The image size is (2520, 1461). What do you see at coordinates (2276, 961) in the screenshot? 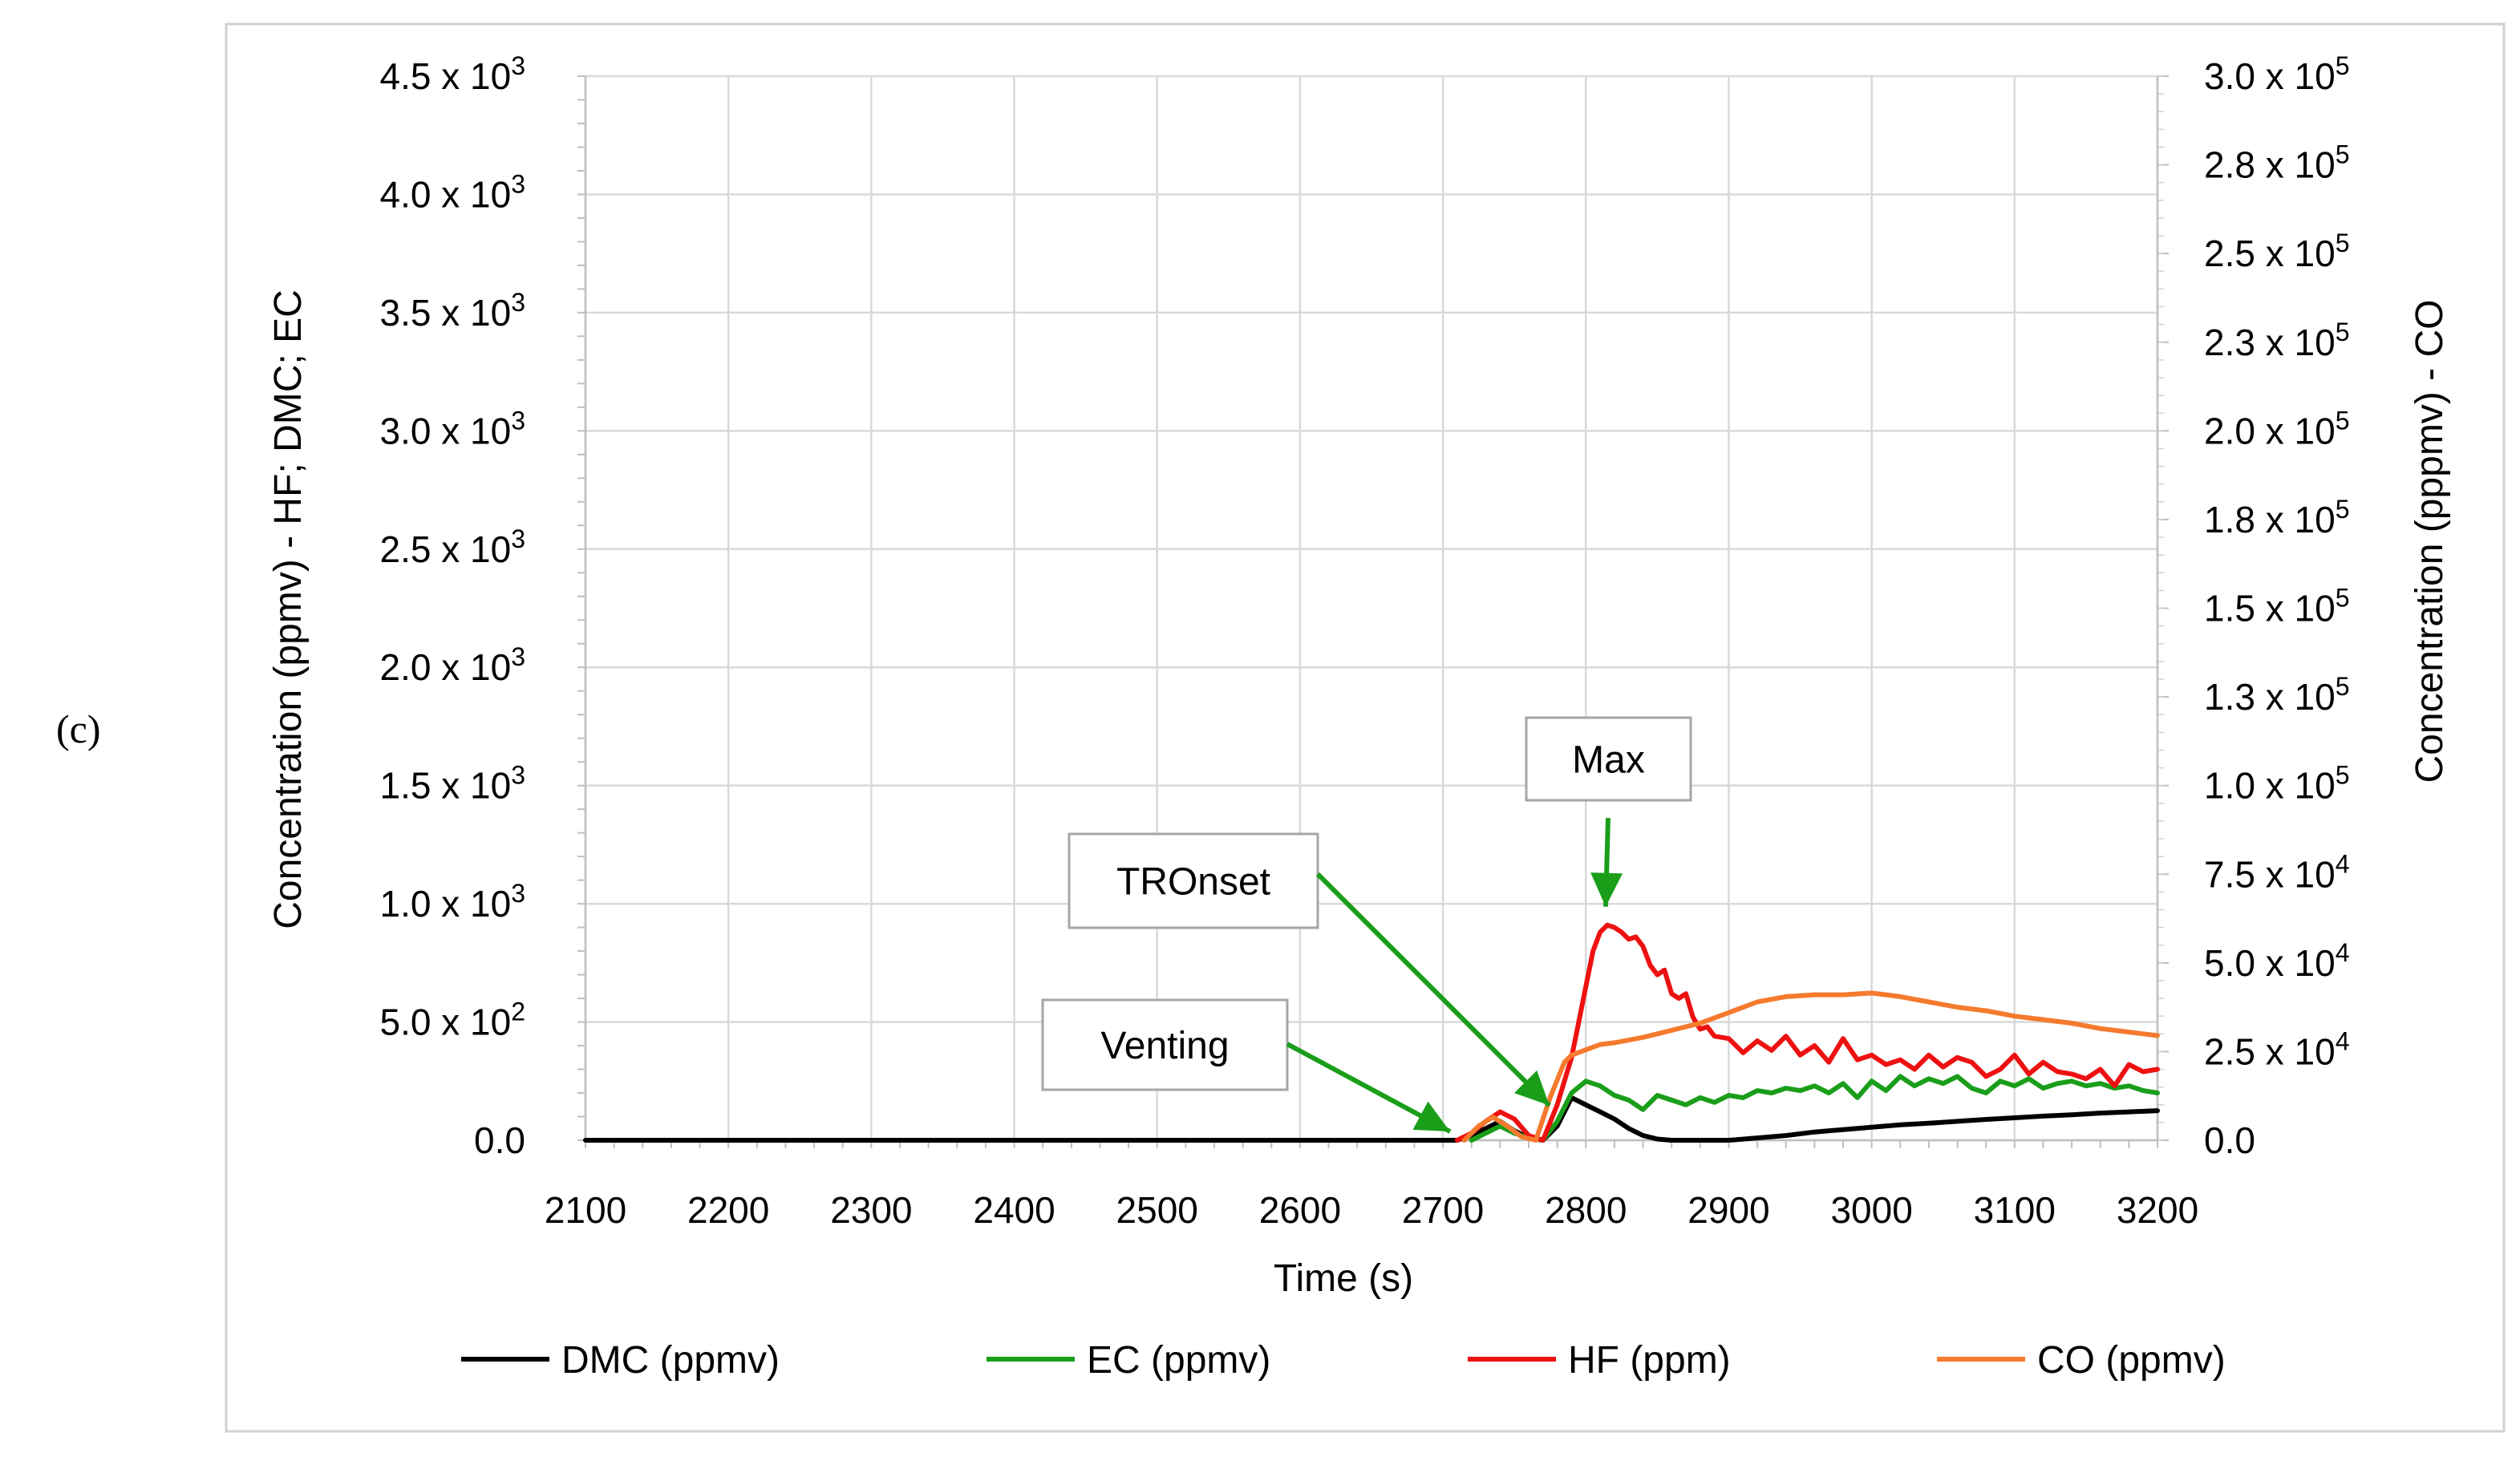
I see `y-right-tick-label: 5.0 x 10⁴` at bounding box center [2276, 961].